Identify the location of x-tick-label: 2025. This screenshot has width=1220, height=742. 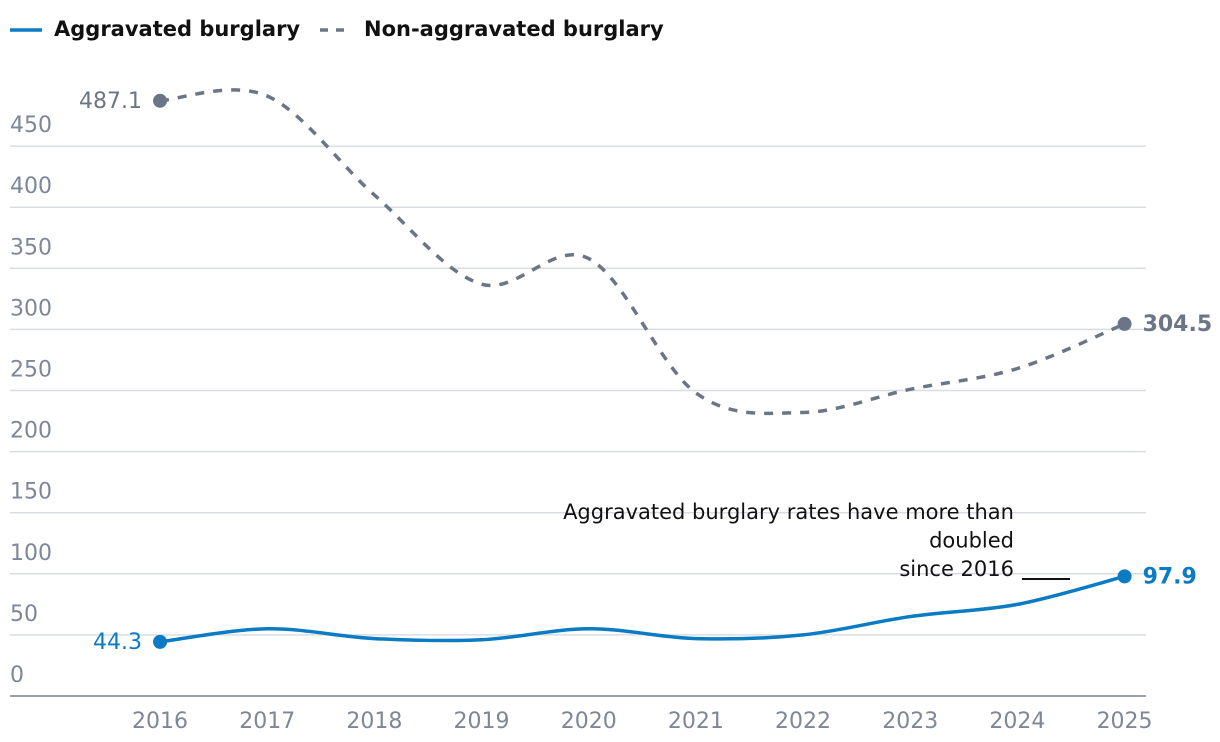
(1125, 721).